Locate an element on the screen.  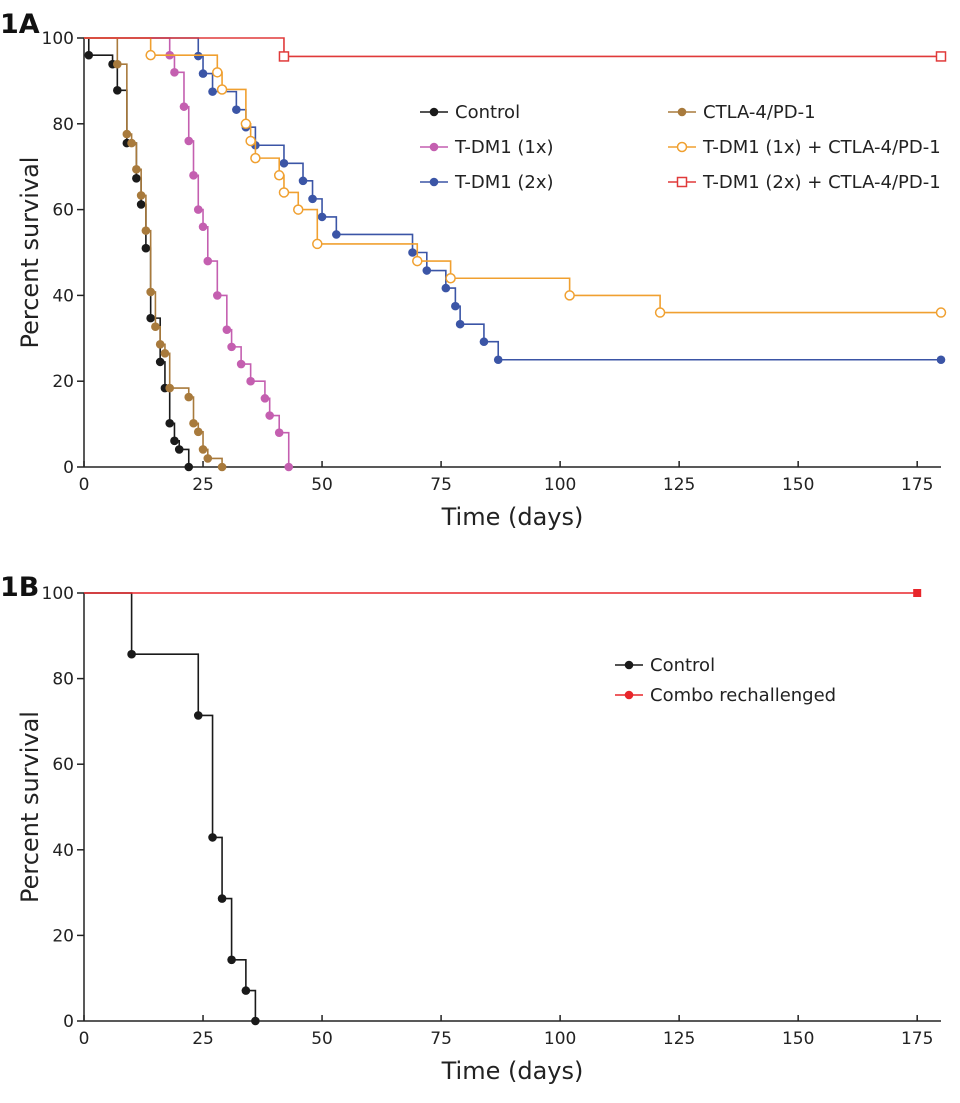
series-combo-rechallenged is located at coordinates (503, 593).